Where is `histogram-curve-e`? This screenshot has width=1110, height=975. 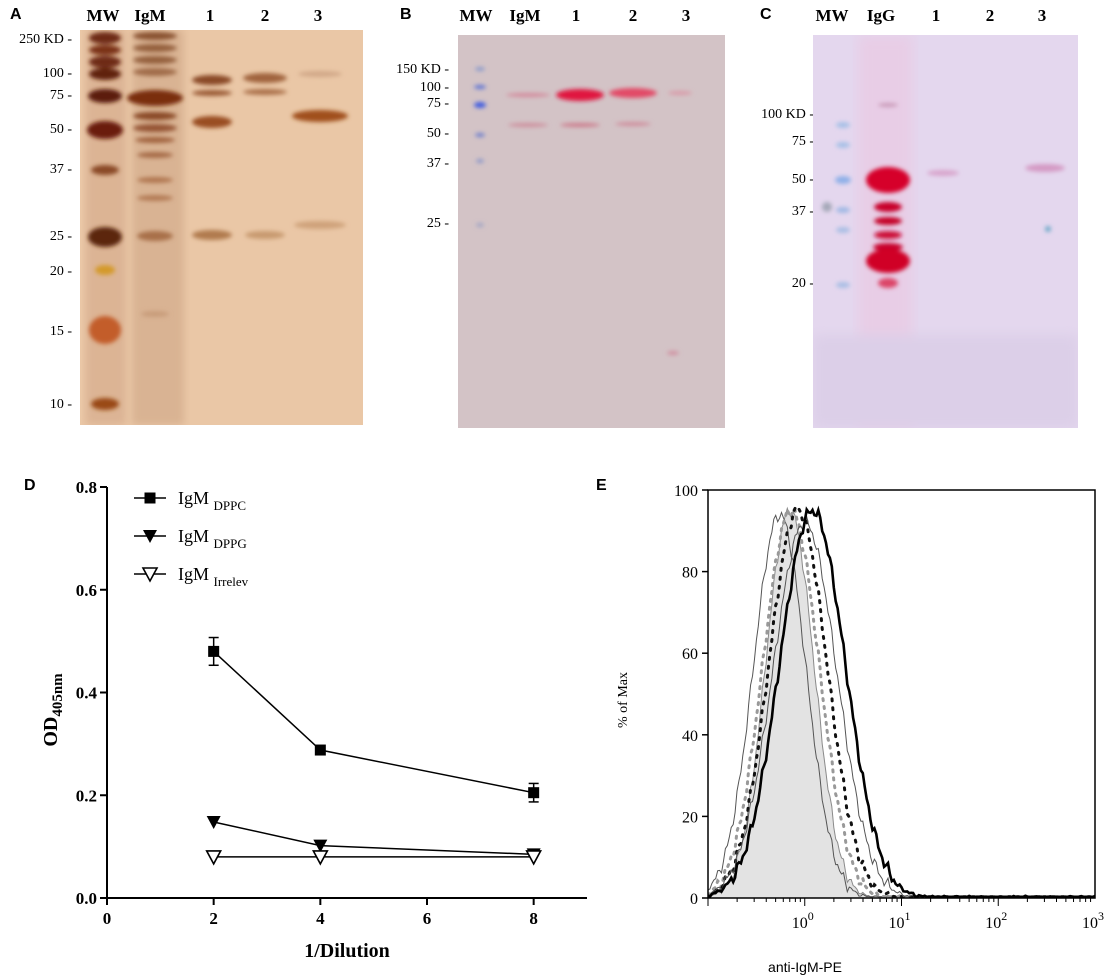 histogram-curve-e is located at coordinates (901, 701).